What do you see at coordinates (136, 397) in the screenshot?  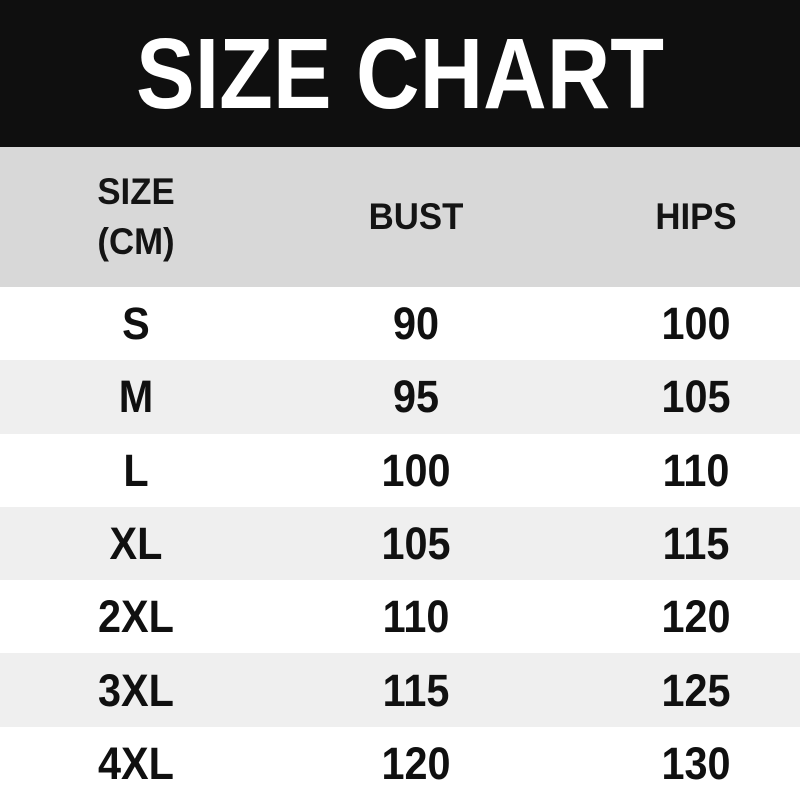 I see `size-cell: M` at bounding box center [136, 397].